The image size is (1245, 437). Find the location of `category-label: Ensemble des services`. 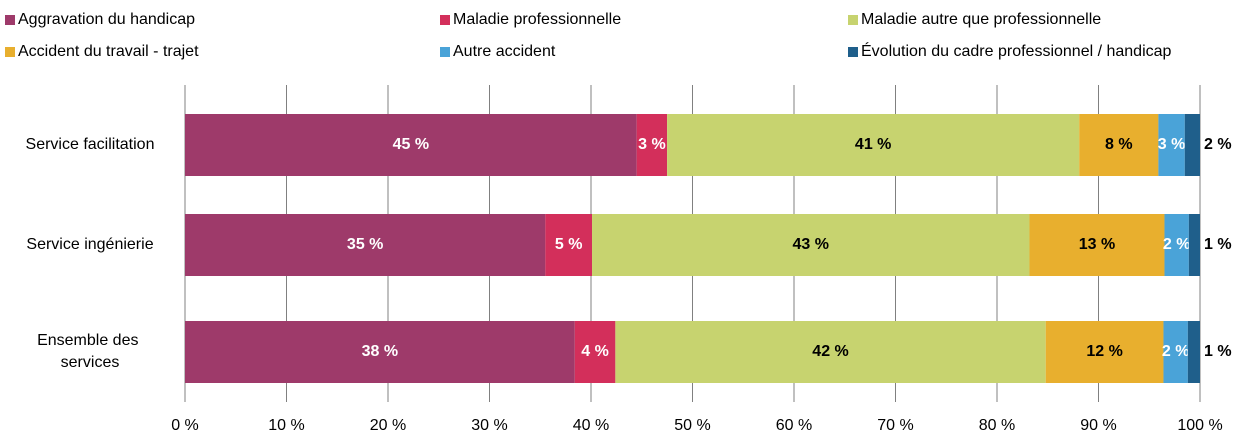

category-label: Ensemble des services is located at coordinates (90, 351).